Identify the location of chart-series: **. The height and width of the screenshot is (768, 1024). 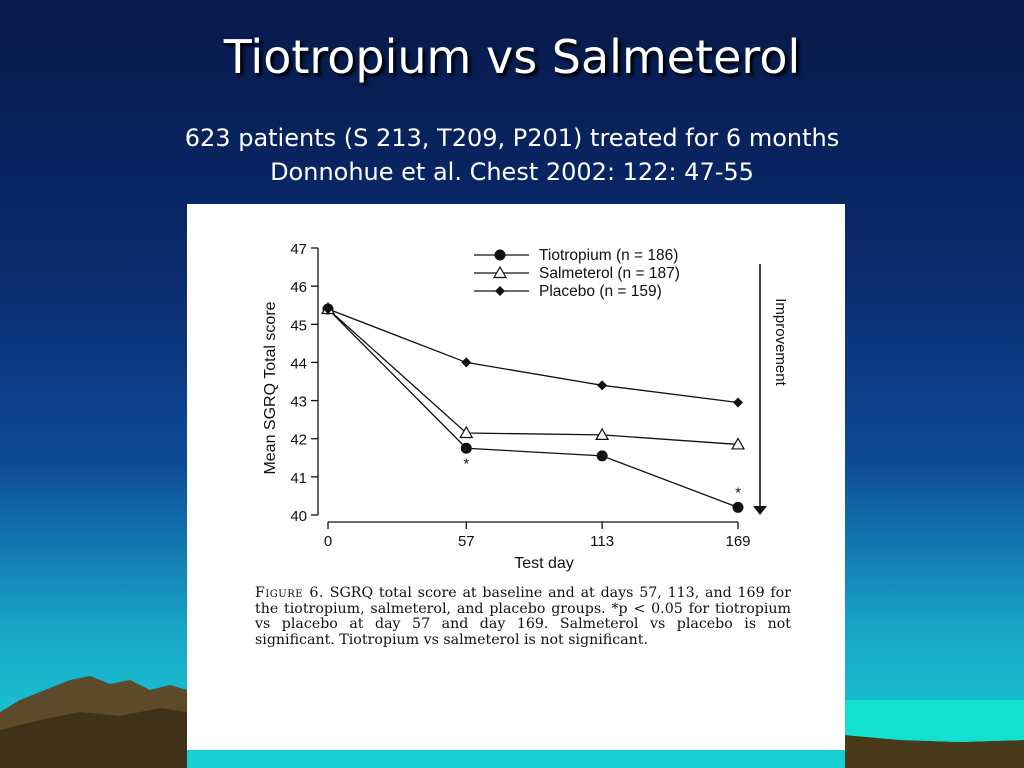
(533, 407).